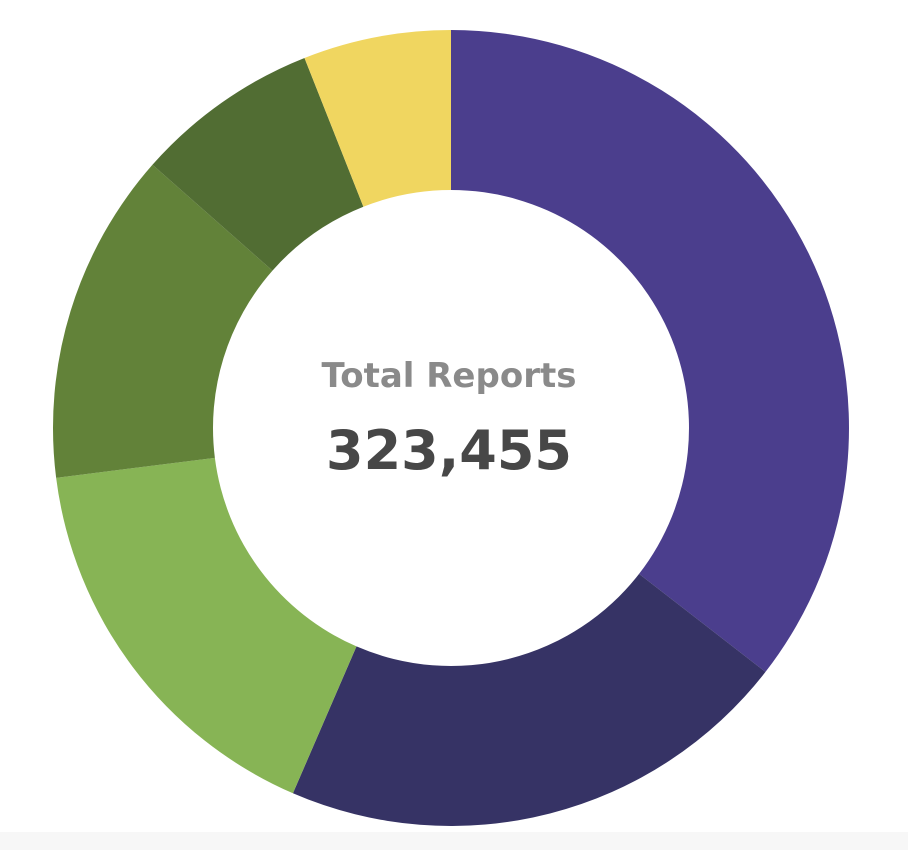 The width and height of the screenshot is (908, 850). Describe the element at coordinates (449, 450) in the screenshot. I see `center-value: 323,455` at that location.